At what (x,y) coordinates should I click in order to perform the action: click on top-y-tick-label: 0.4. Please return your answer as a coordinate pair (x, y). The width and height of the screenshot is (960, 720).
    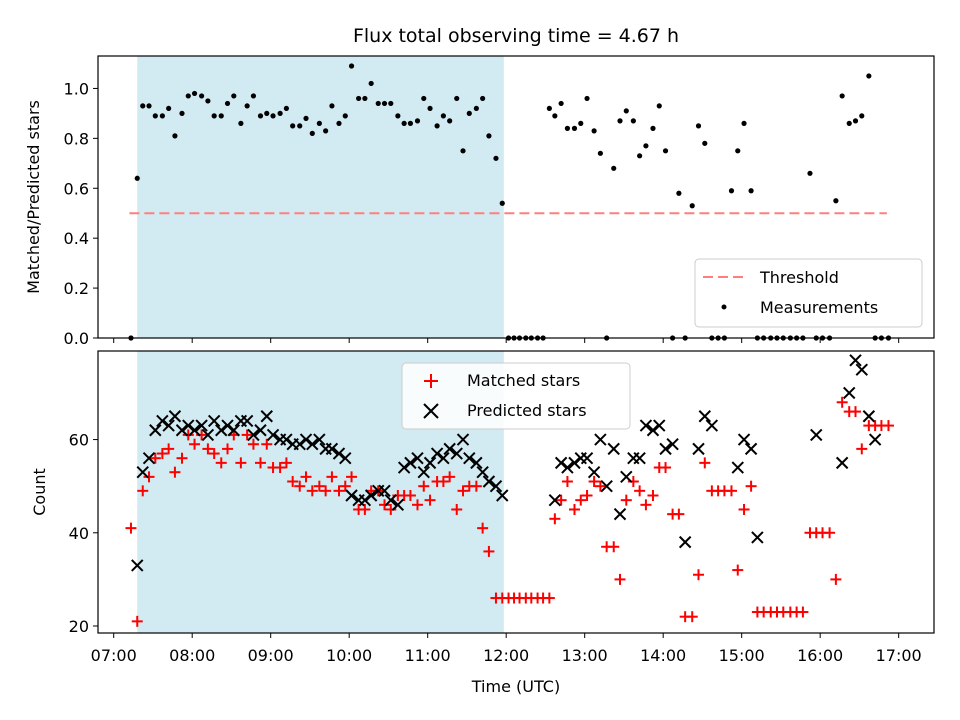
    Looking at the image, I should click on (76, 238).